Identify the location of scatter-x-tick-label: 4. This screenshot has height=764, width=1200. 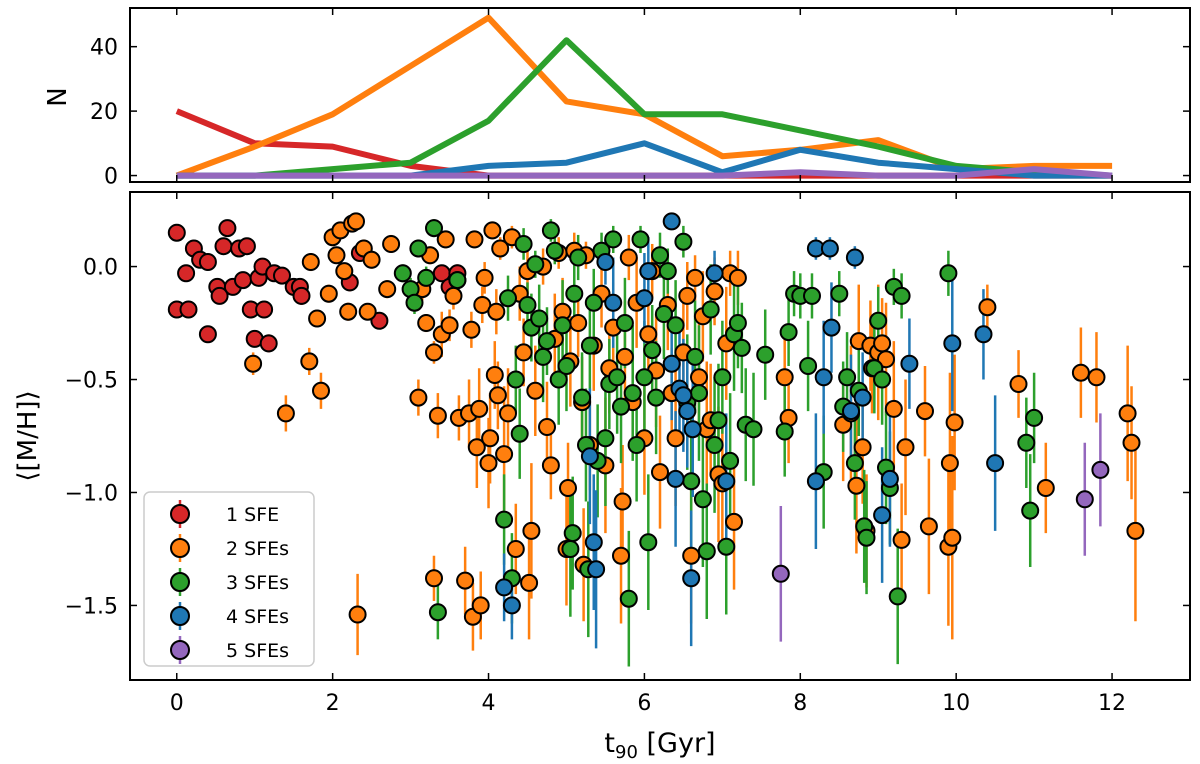
(489, 703).